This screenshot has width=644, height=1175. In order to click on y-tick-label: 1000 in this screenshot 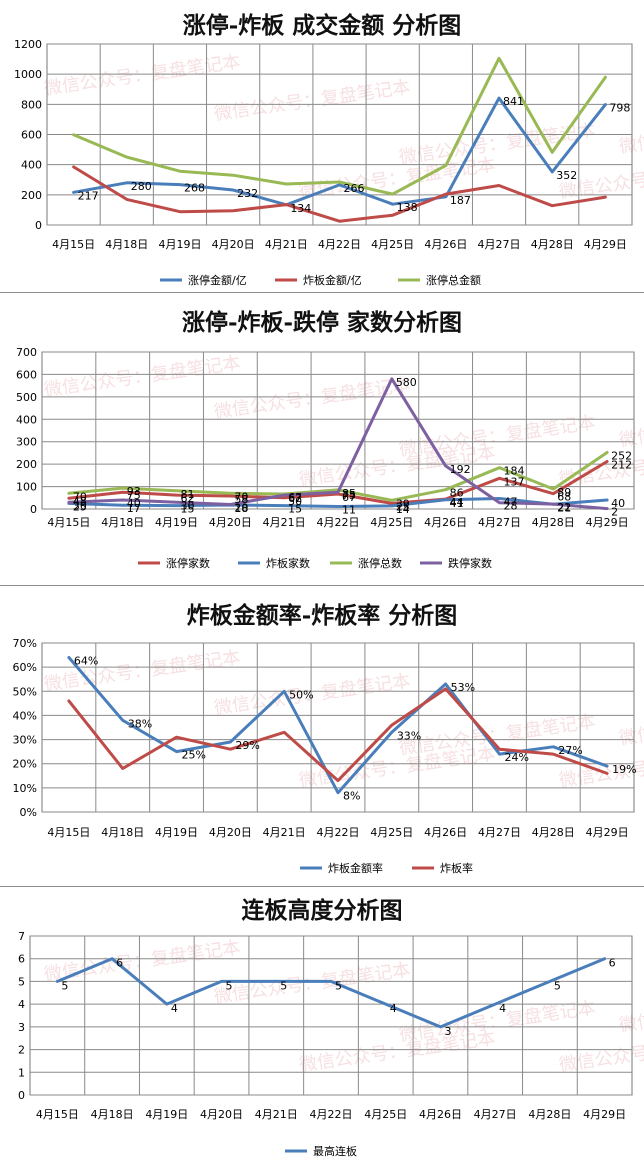, I will do `click(28, 74)`.